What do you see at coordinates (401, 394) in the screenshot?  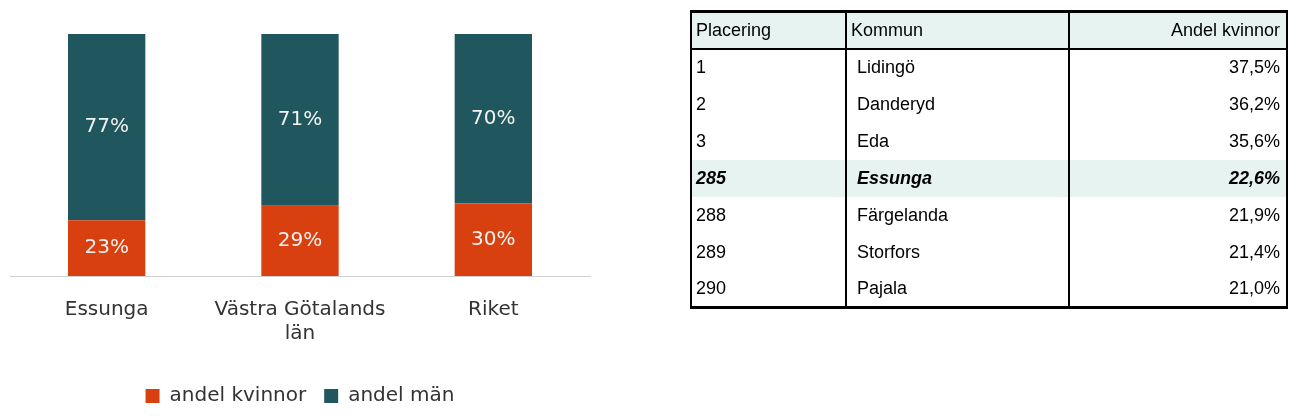 I see `legend-label: andel män` at bounding box center [401, 394].